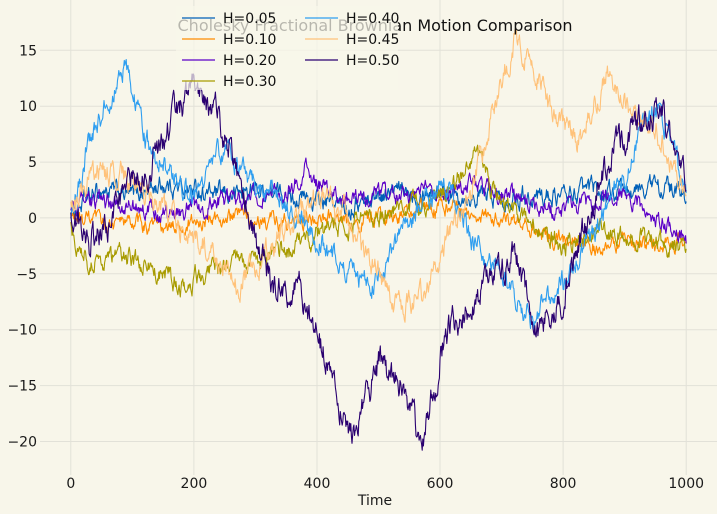  Describe the element at coordinates (249, 19) in the screenshot. I see `legend-entry: H=0.05` at that location.